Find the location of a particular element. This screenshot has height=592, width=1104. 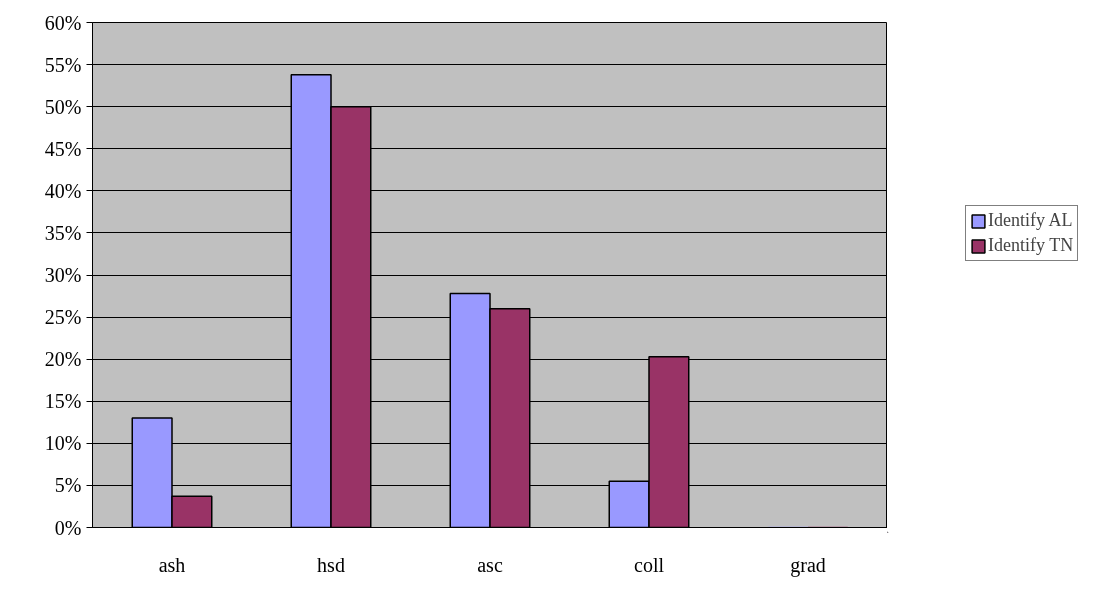

y-tick-label: 5% is located at coordinates (68, 485).